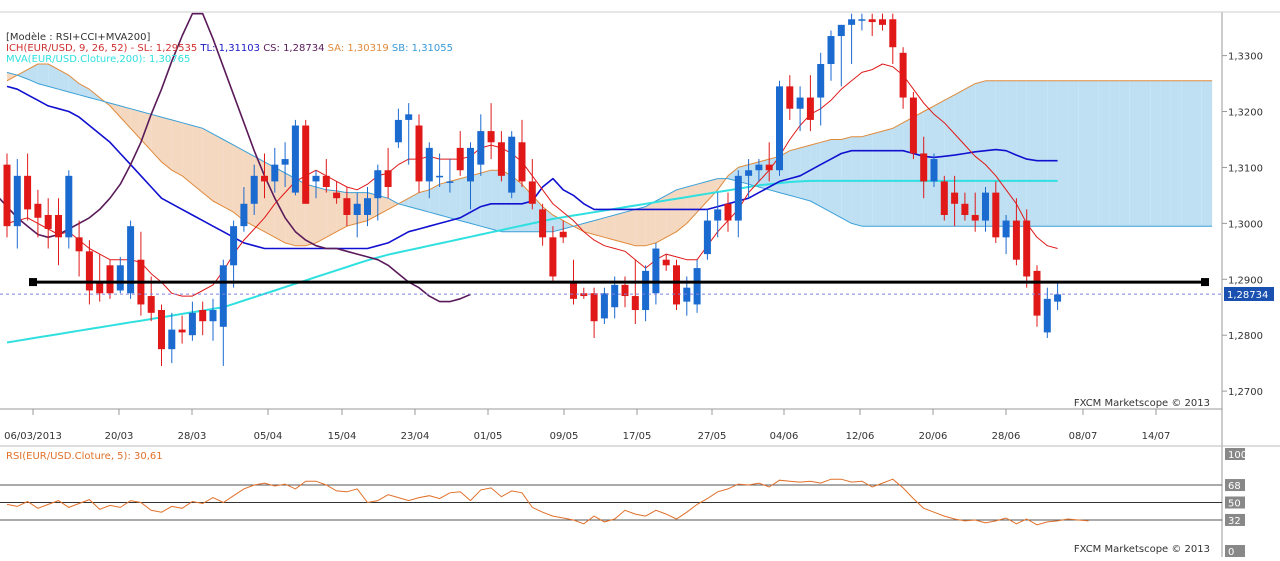  I want to click on overlays, so click(611, 286).